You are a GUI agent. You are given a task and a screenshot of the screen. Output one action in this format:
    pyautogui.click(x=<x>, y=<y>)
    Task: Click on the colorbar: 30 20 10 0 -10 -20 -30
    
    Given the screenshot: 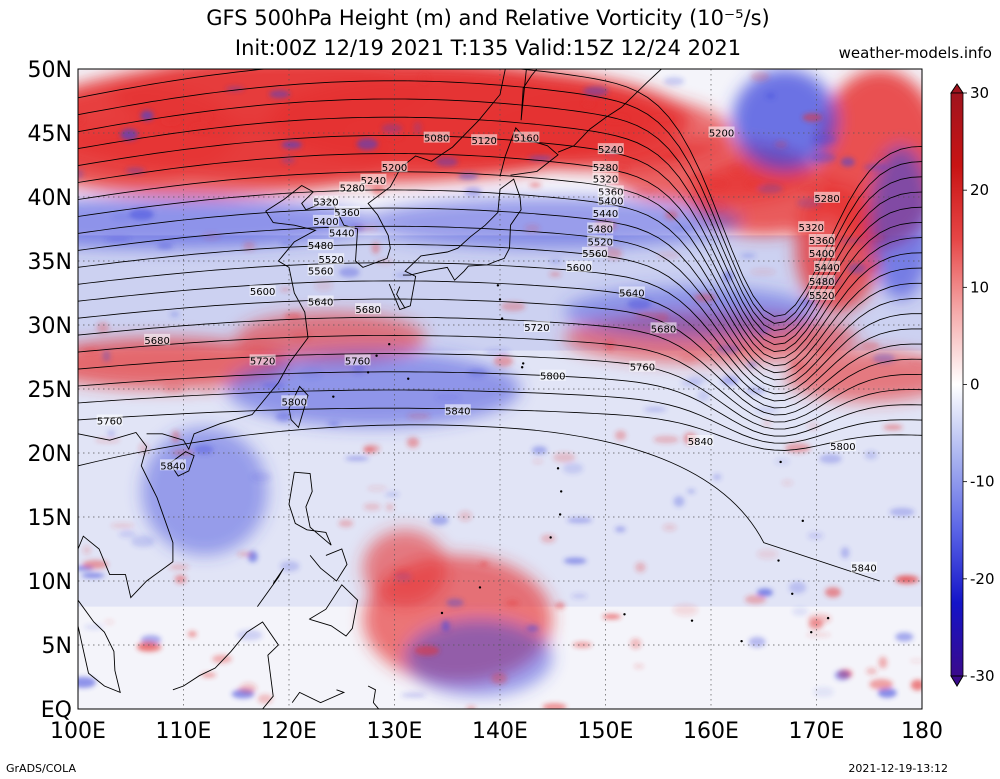 What is the action you would take?
    pyautogui.click(x=972, y=385)
    